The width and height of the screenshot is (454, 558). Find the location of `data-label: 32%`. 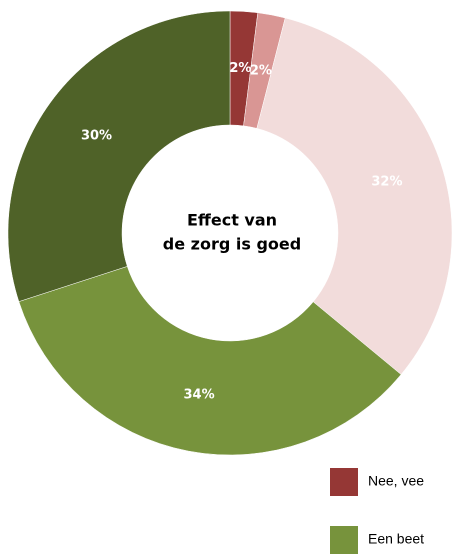

data-label: 32% is located at coordinates (386, 182).